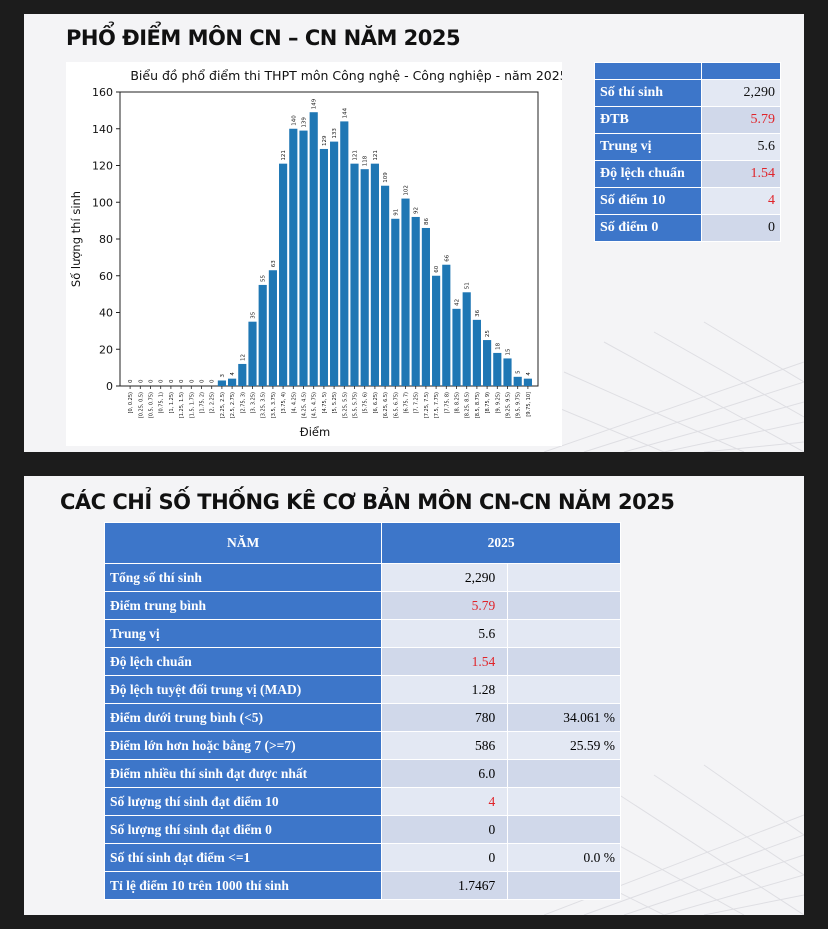 The height and width of the screenshot is (929, 828). What do you see at coordinates (213, 402) in the screenshot?
I see `x-tick-label: [2, 2.25)` at bounding box center [213, 402].